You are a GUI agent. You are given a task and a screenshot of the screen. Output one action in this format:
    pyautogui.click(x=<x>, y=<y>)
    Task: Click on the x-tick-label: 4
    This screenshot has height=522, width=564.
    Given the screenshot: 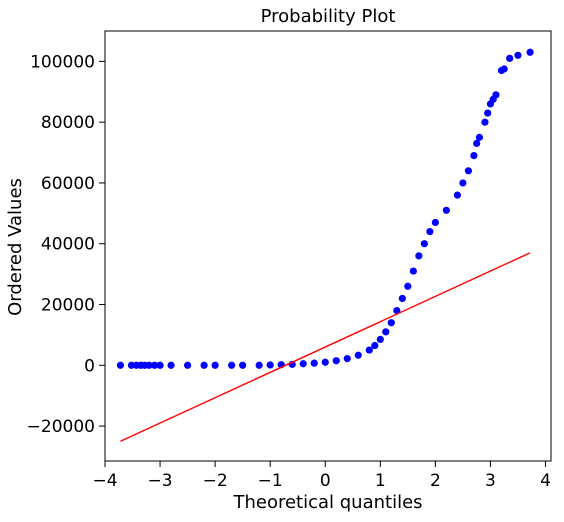 What is the action you would take?
    pyautogui.click(x=545, y=481)
    